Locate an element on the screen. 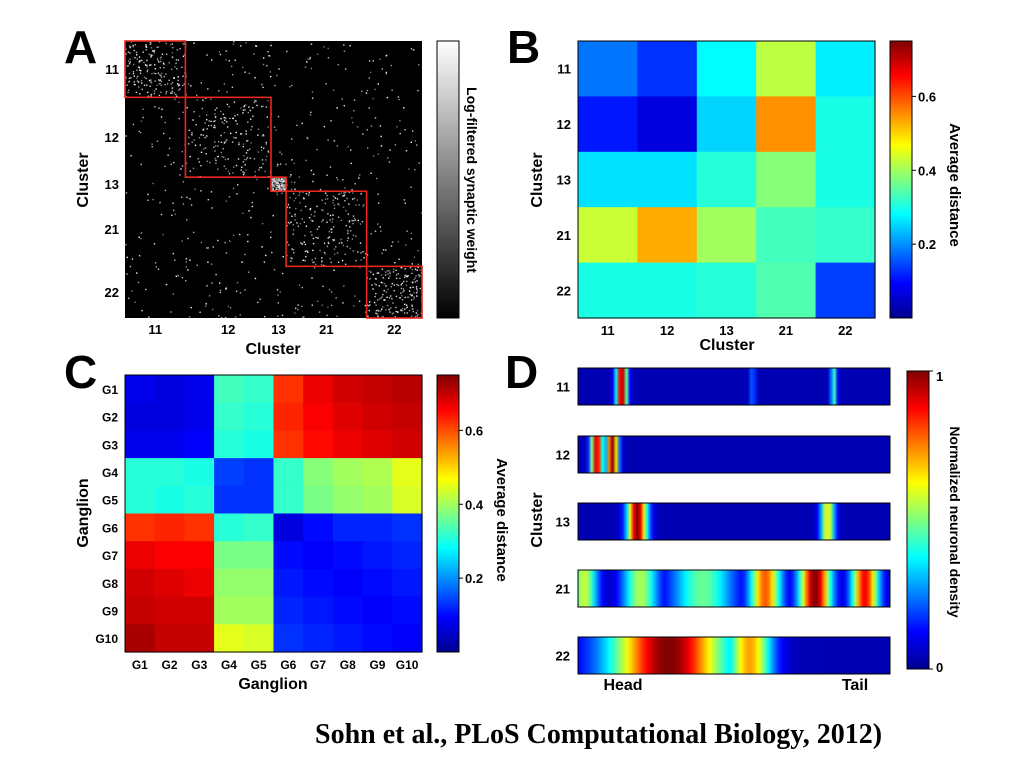  panel-b-colorbar is located at coordinates (901, 179).